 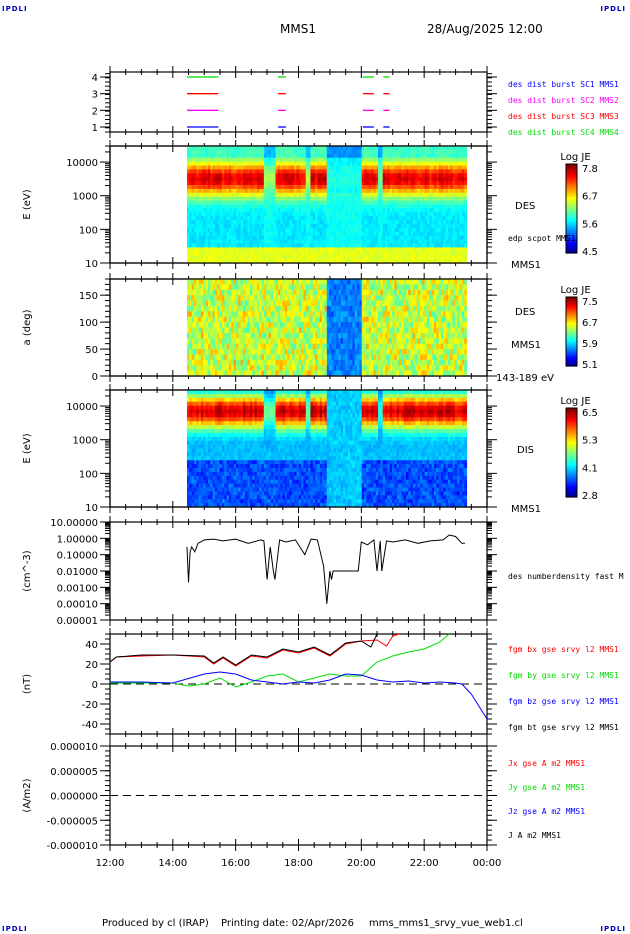 I want to click on datetime-title: 28/Aug/2025 12:00, so click(x=485, y=29).